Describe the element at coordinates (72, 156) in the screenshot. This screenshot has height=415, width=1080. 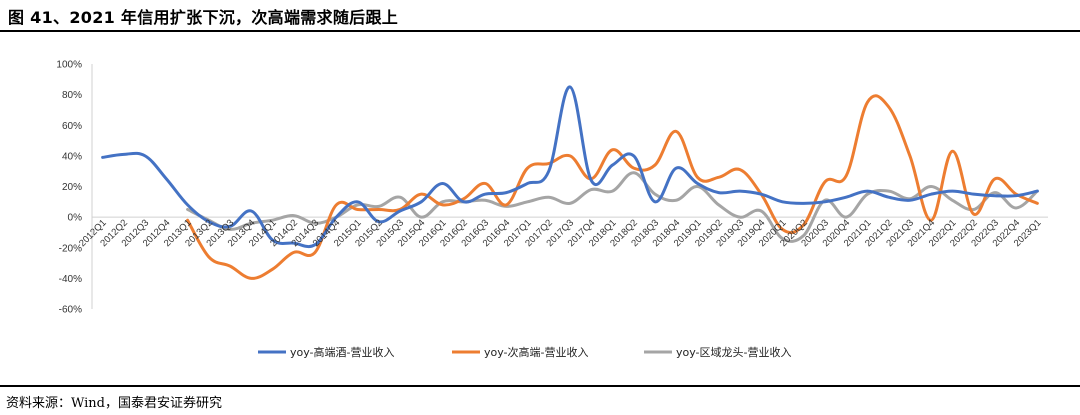
I see `y-tick-label: 40%` at that location.